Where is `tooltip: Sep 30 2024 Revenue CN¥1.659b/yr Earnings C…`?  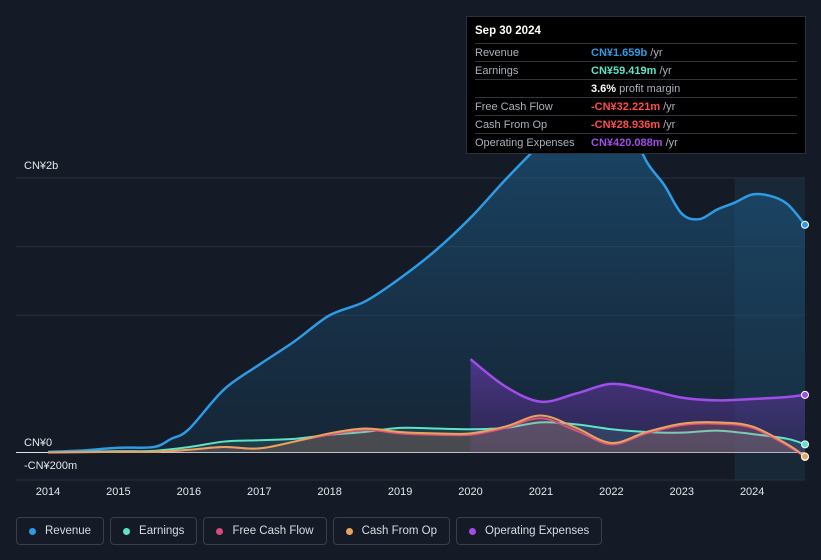
tooltip: Sep 30 2024 Revenue CN¥1.659b/yr Earnings C… is located at coordinates (636, 85).